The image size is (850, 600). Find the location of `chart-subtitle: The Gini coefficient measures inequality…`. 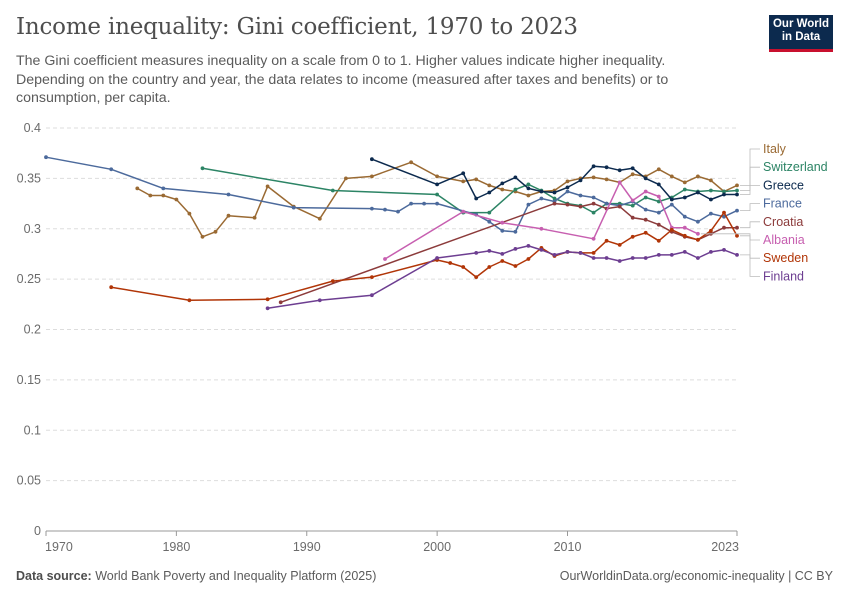

chart-subtitle: The Gini coefficient measures inequality… is located at coordinates (342, 79).